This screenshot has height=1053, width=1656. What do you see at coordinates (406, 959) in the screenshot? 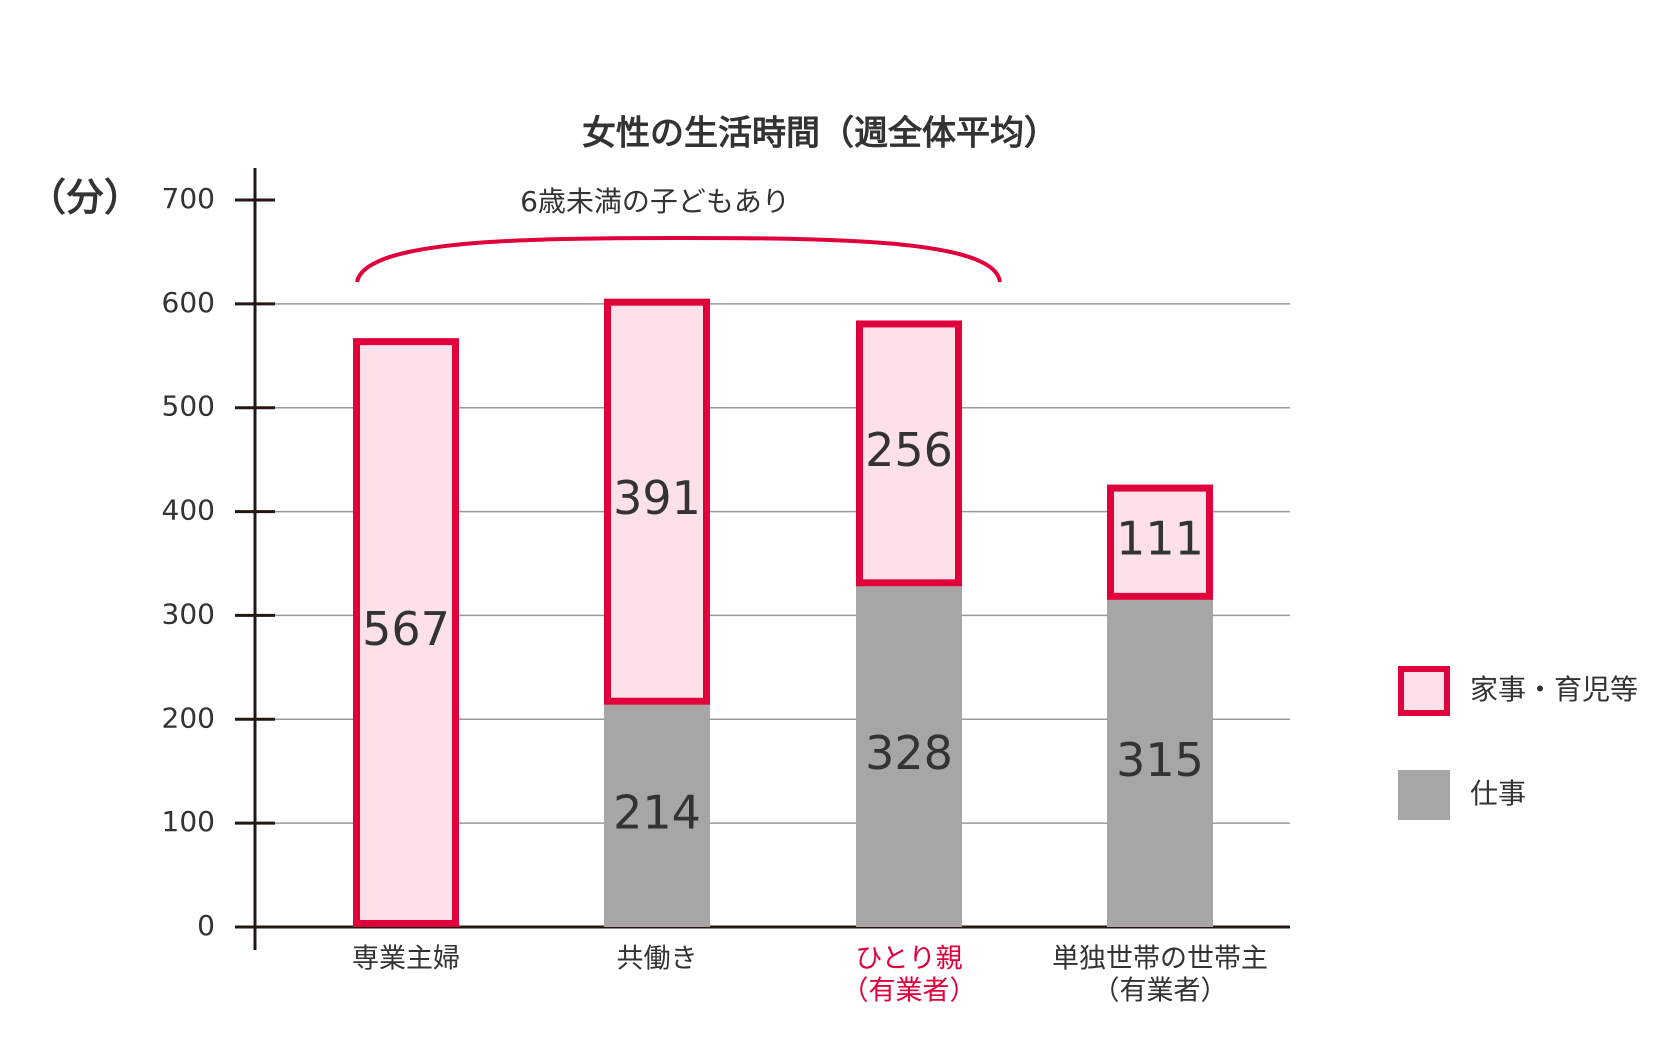
I see `x-tick-label: 専業主婦` at bounding box center [406, 959].